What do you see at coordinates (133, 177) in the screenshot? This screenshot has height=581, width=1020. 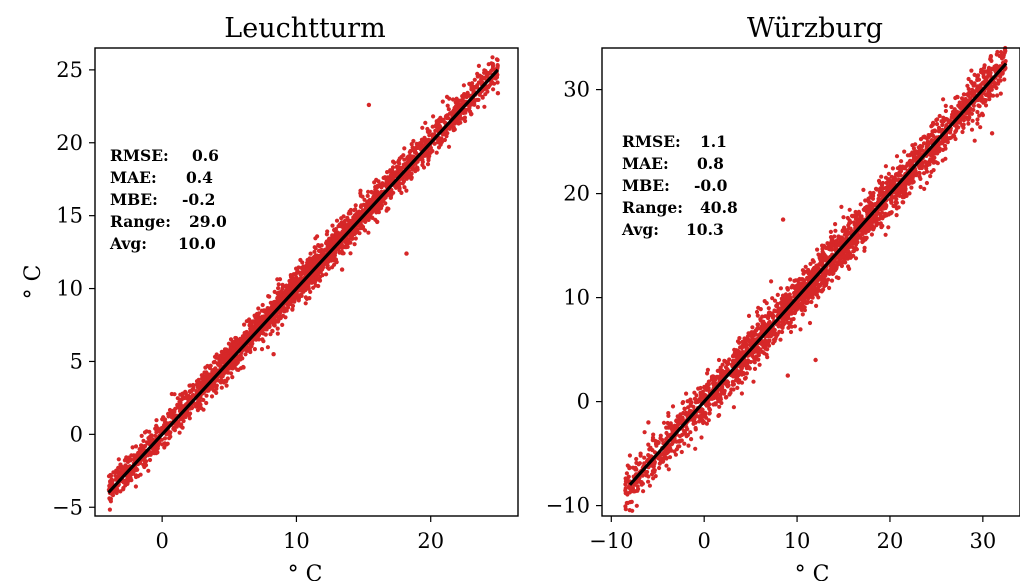 I see `stat-label-mae: MAE:` at bounding box center [133, 177].